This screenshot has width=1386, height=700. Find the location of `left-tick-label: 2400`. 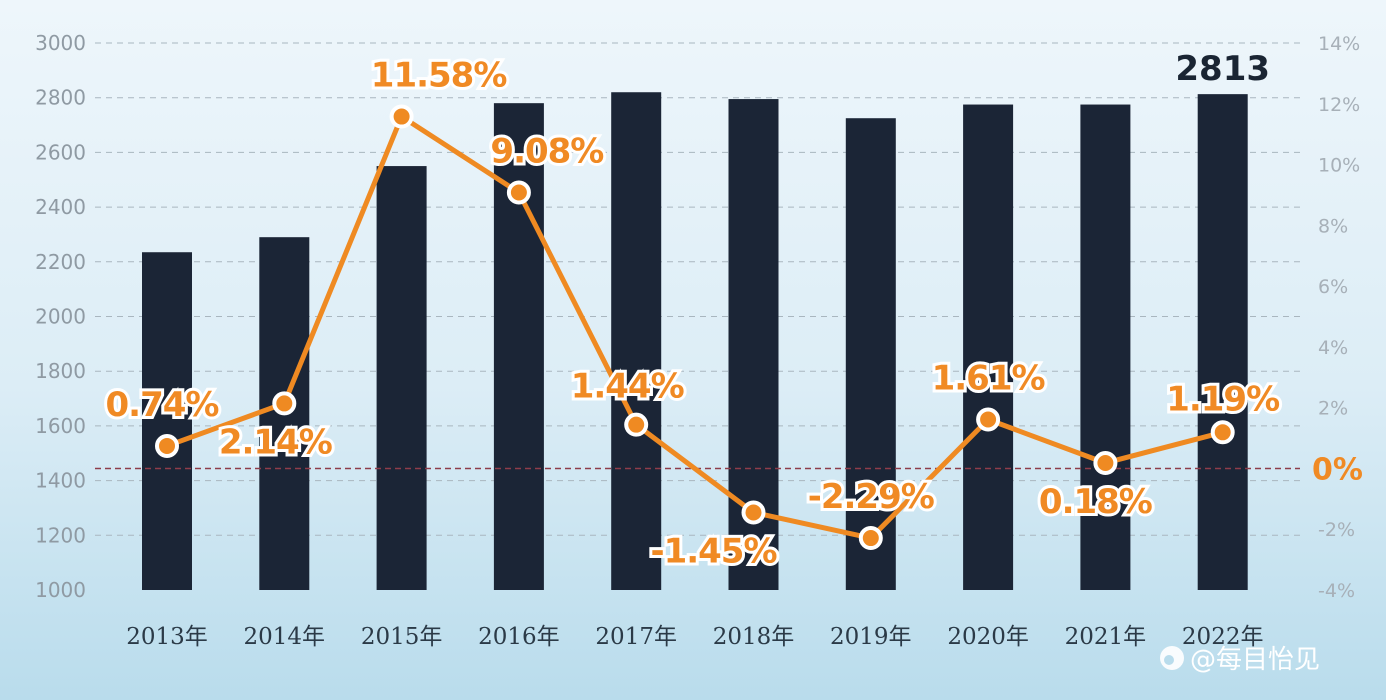

left-tick-label: 2400 is located at coordinates (60, 207).